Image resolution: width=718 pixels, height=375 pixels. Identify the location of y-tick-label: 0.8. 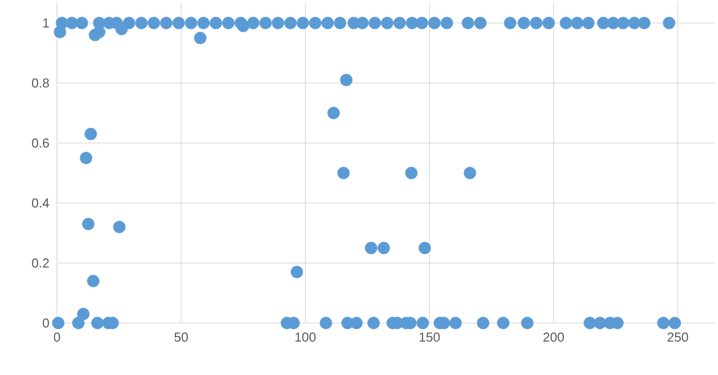
(40, 83).